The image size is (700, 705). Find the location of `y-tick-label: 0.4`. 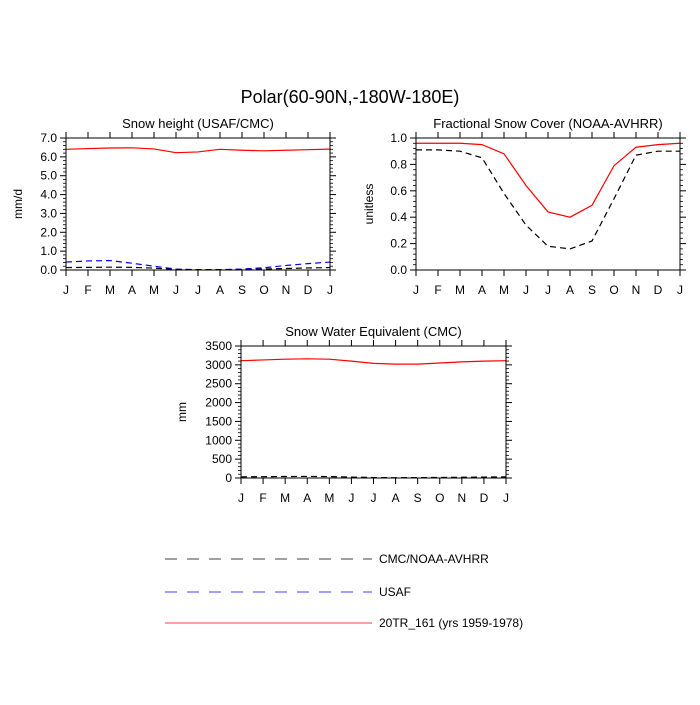

y-tick-label: 0.4 is located at coordinates (398, 217).